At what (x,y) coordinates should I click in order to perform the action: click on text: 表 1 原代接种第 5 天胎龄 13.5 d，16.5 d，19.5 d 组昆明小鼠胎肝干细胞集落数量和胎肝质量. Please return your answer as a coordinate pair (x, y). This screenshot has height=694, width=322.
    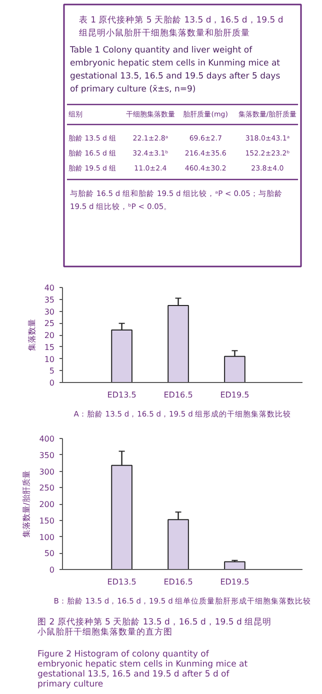
    Looking at the image, I should click on (181, 26).